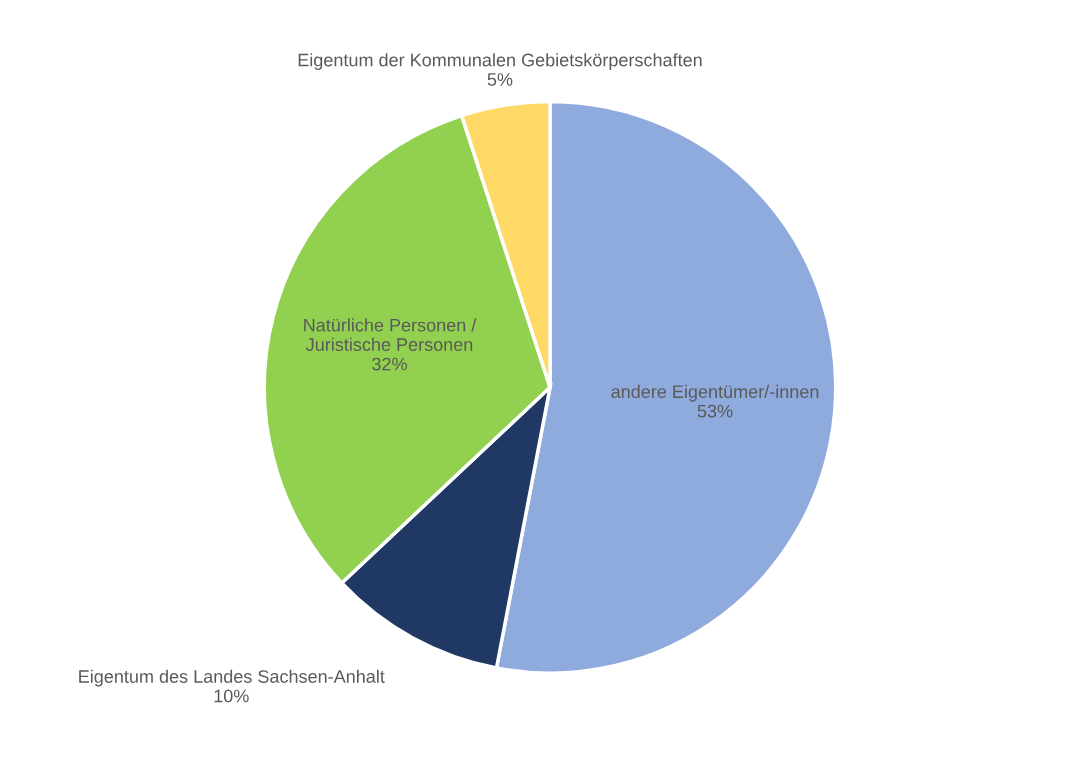  I want to click on data-label: 32%, so click(389, 364).